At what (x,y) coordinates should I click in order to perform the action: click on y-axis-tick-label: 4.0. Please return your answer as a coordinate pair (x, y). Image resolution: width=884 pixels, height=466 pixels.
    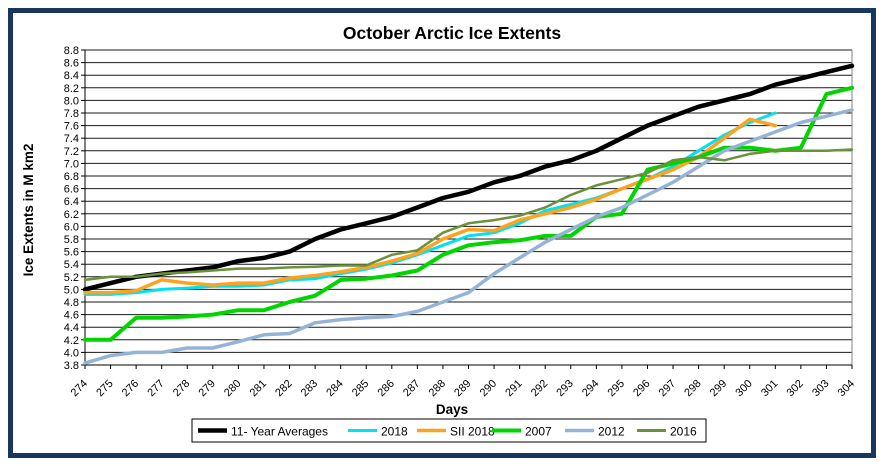
    Looking at the image, I should click on (71, 353).